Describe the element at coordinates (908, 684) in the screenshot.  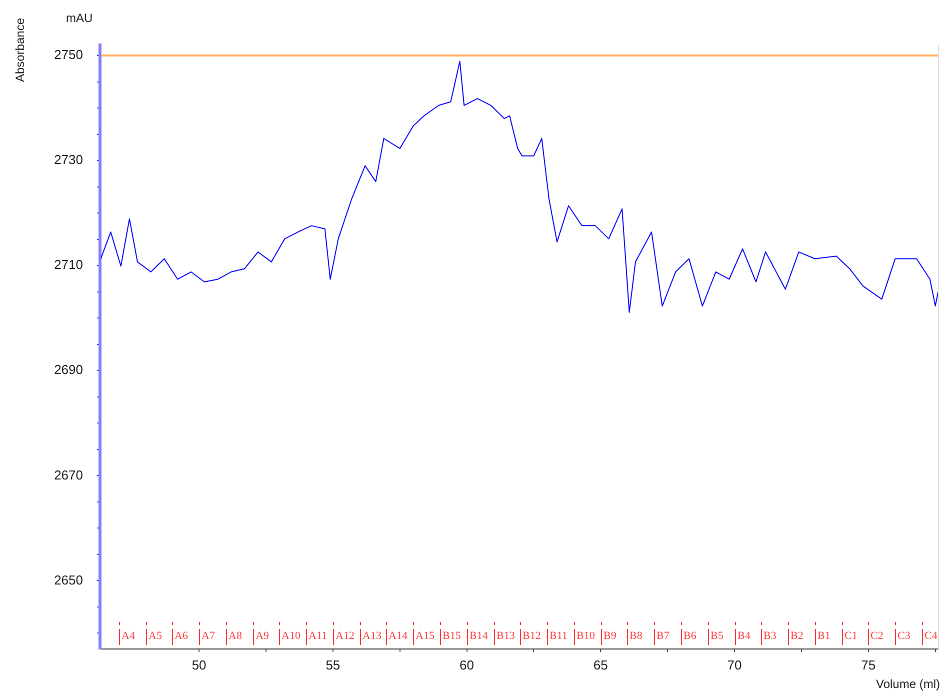
I see `x-axis-title: Volume (ml)` at that location.